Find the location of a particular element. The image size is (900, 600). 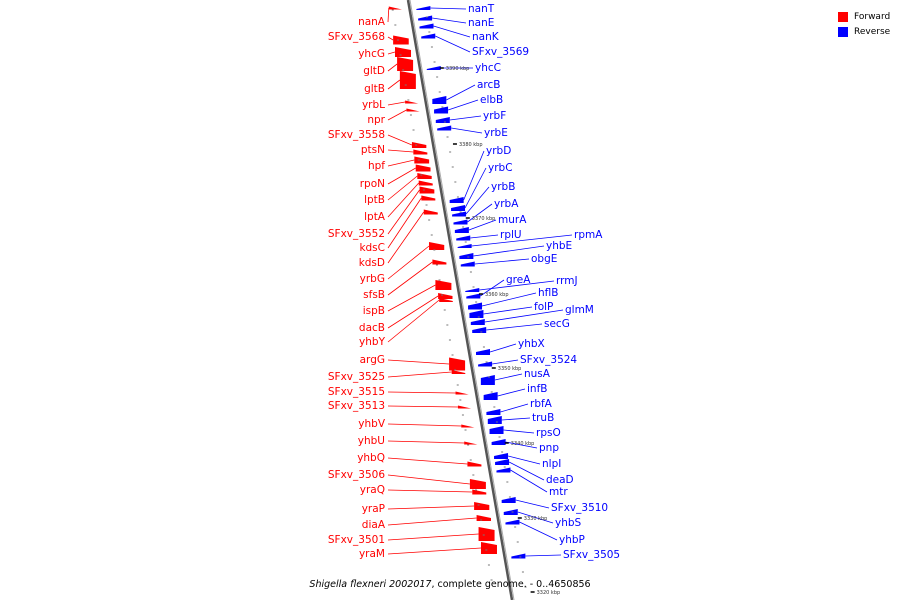

reverse-gene-label: SFxv_3510 is located at coordinates (579, 508).